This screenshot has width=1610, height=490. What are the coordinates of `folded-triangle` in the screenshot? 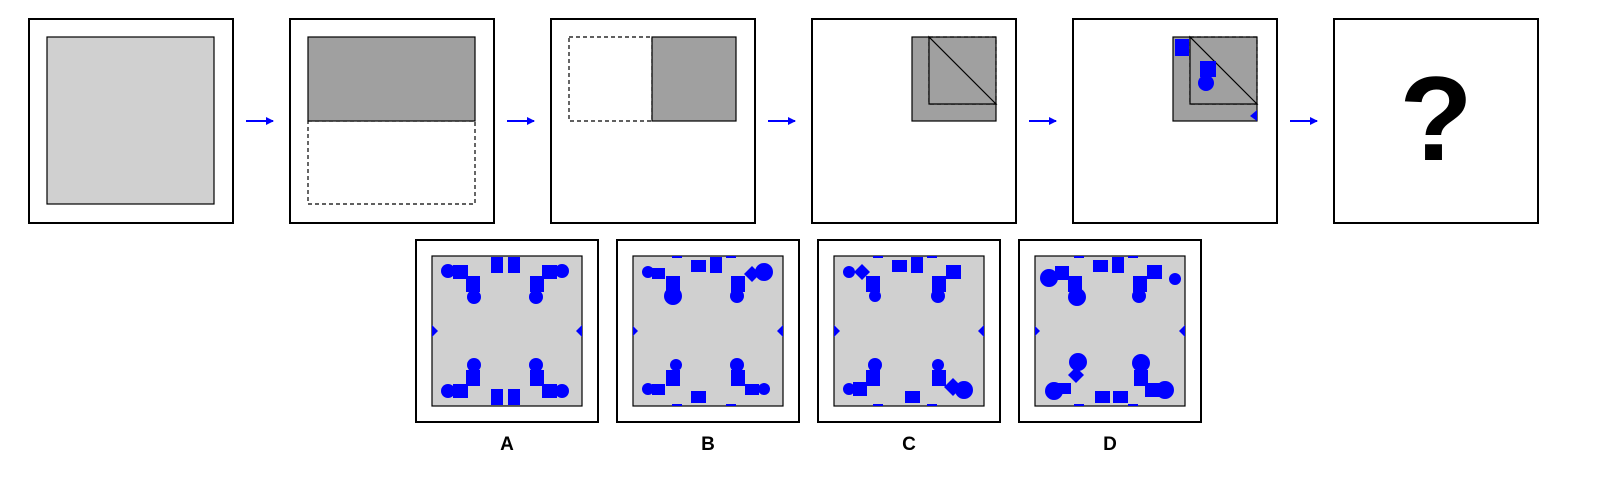 It's located at (963, 70).